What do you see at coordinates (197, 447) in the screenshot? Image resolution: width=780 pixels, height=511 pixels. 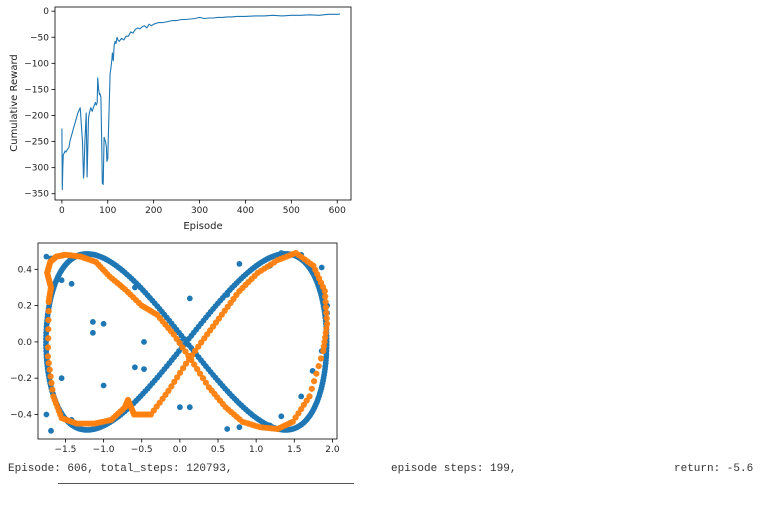 I see `trajectory-chart-x-ticks: −1.5 −1.0 −0.5 0.0 0.5 1.0 1.5 2.0` at bounding box center [197, 447].